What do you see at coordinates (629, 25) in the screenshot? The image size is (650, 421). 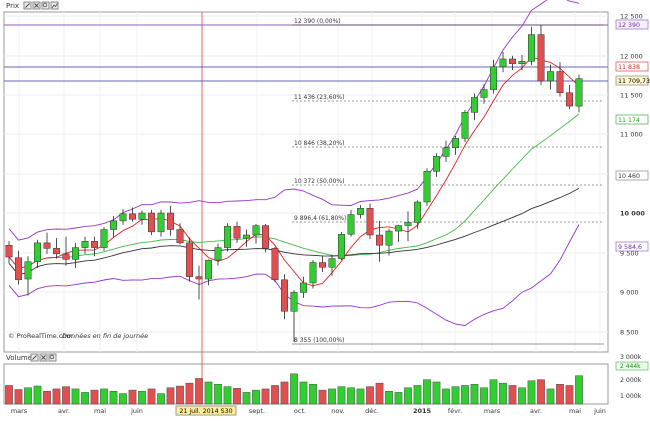 I see `price-tag-label: 12 390` at bounding box center [629, 25].